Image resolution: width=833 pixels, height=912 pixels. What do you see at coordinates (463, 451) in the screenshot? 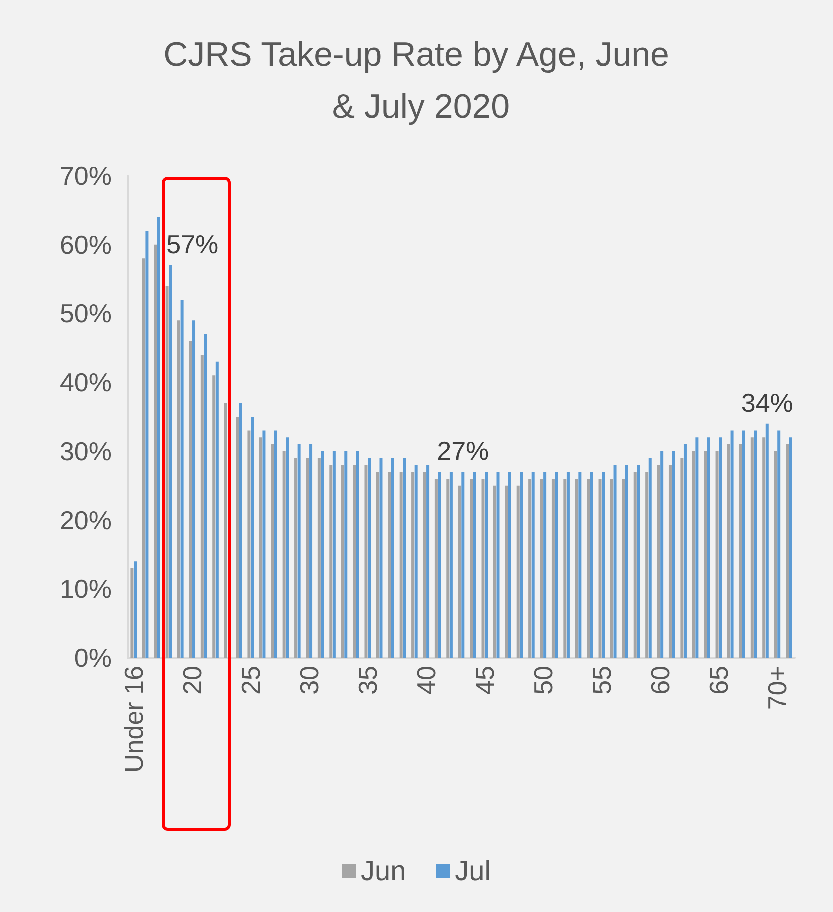
I see `data-label: 27%` at bounding box center [463, 451].